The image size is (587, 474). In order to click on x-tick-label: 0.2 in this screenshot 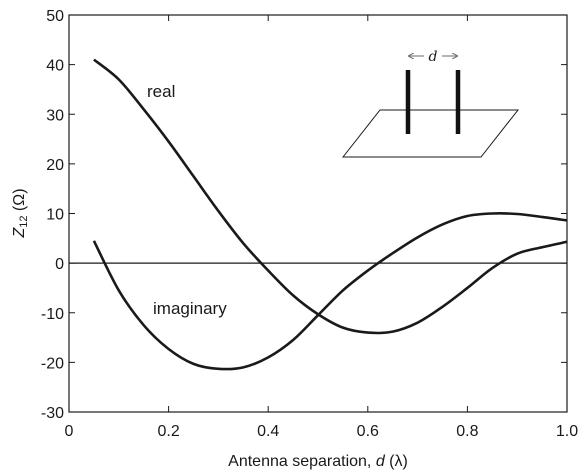, I will do `click(168, 431)`.